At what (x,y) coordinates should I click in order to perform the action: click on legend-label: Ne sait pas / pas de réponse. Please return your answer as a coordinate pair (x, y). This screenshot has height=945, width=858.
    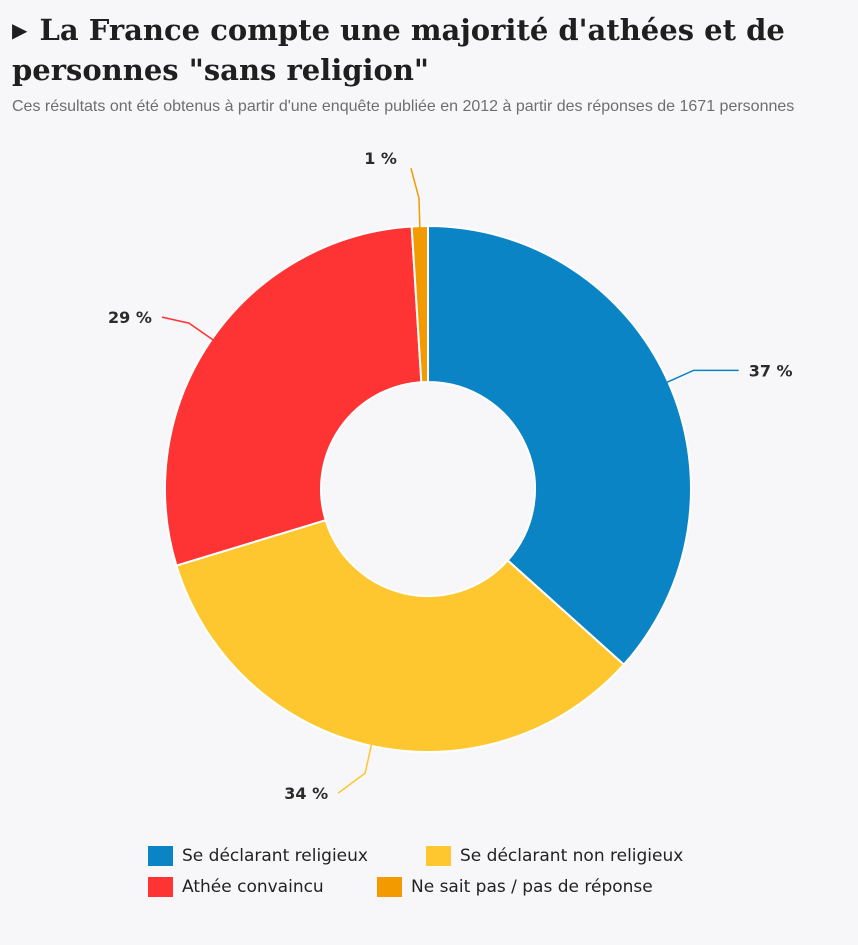
    Looking at the image, I should click on (532, 887).